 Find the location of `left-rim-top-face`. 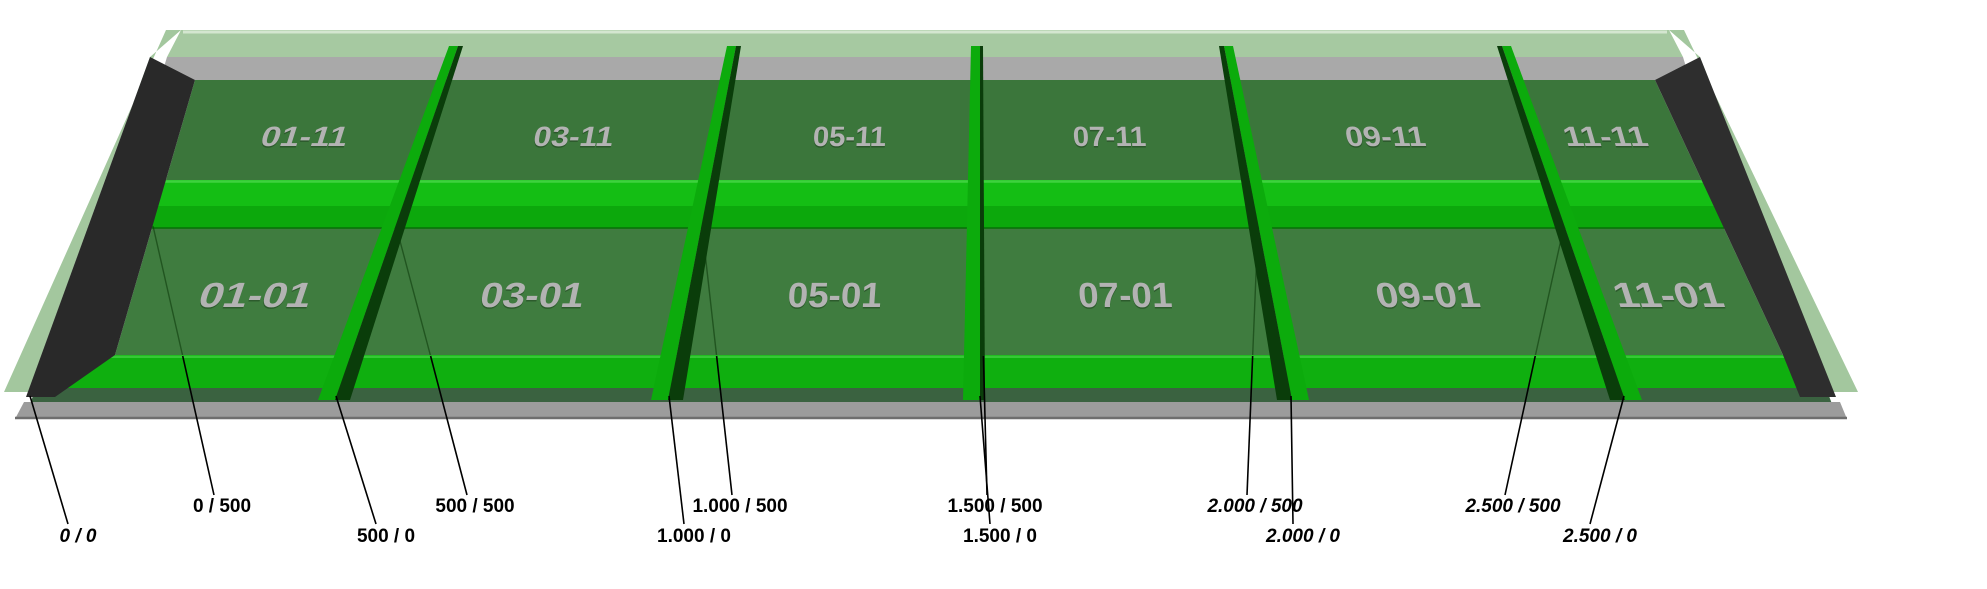

left-rim-top-face is located at coordinates (92, 211).